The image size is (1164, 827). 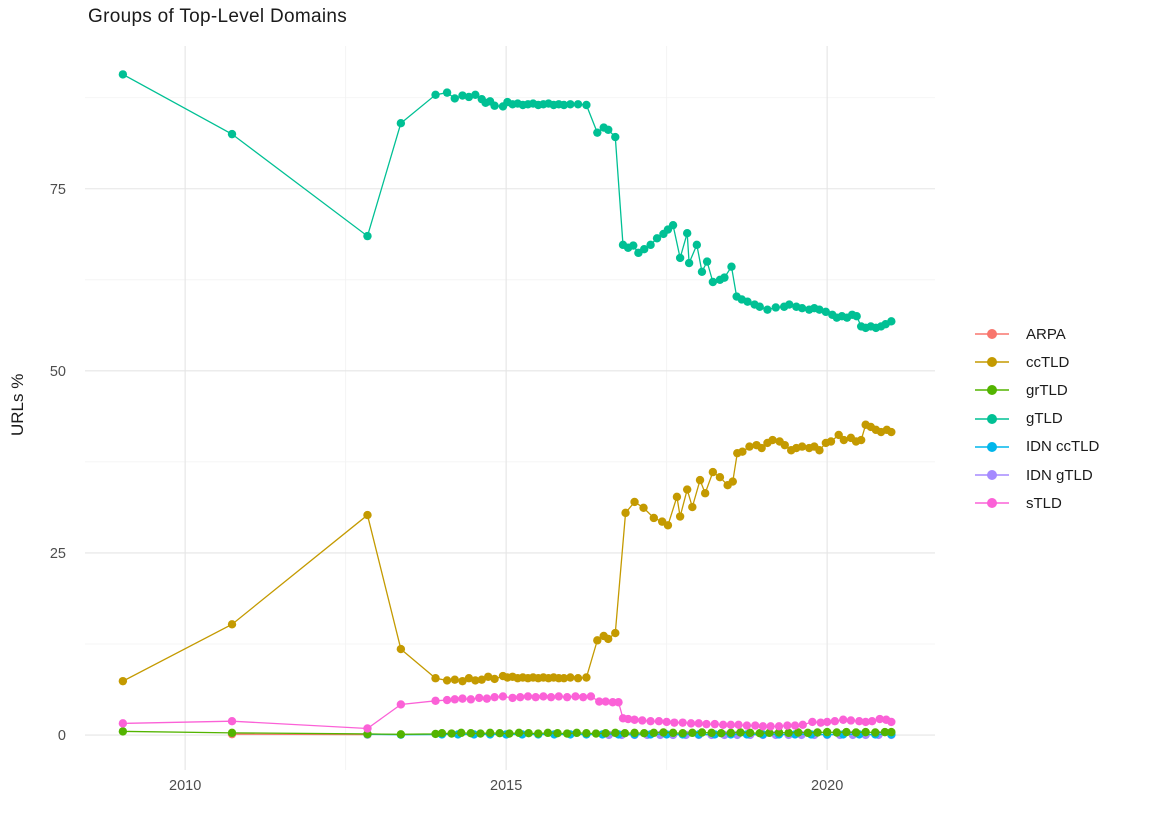 What do you see at coordinates (1037, 390) in the screenshot?
I see `legend-item-grtld: grTLD` at bounding box center [1037, 390].